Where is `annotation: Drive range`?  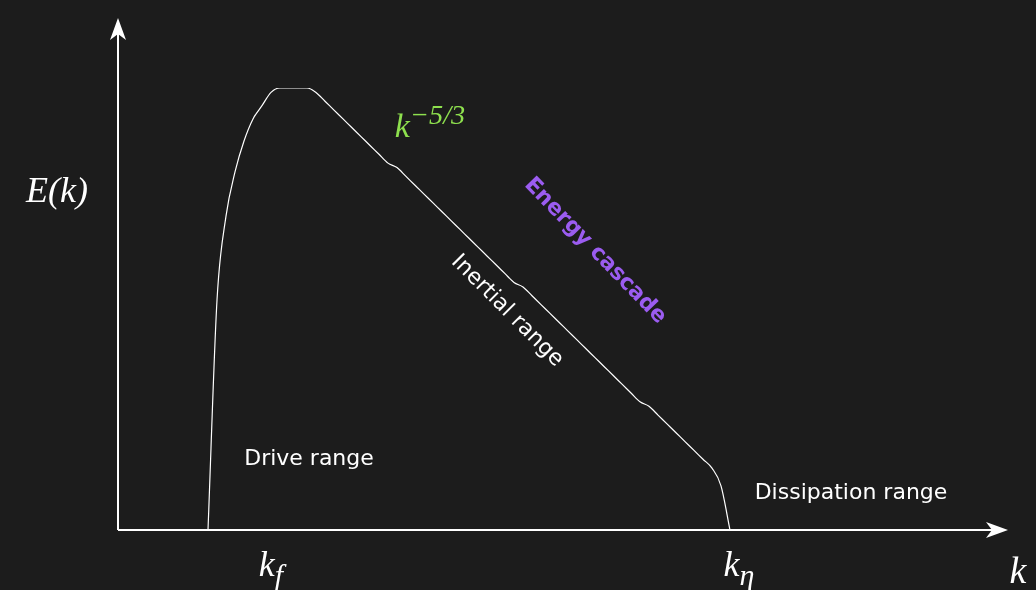 annotation: Drive range is located at coordinates (309, 457).